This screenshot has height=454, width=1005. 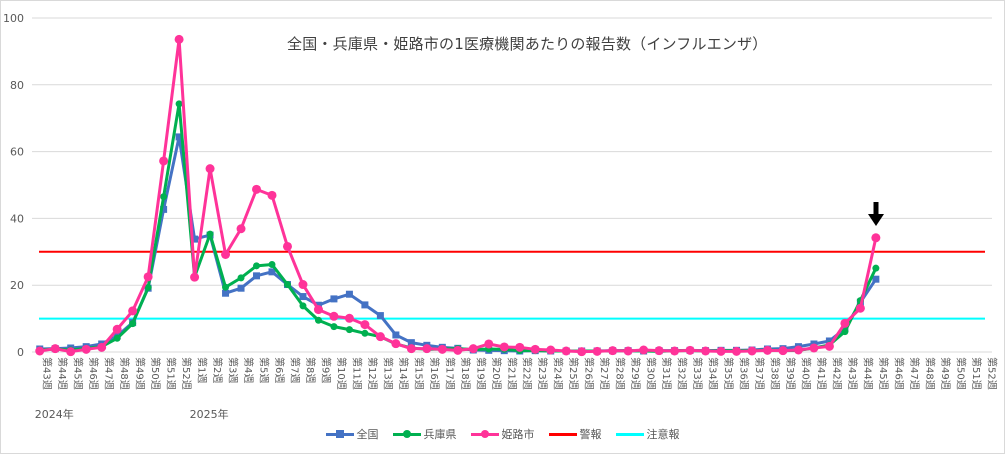 What do you see at coordinates (155, 373) in the screenshot?
I see `x-tick-label: 第50週` at bounding box center [155, 373].